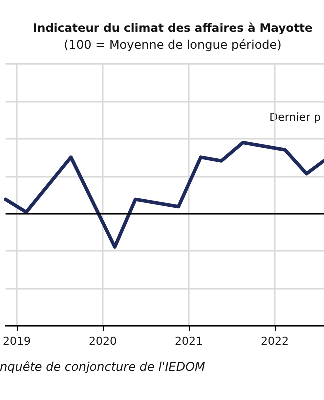 Image resolution: width=324 pixels, height=400 pixels. I want to click on text: nquête de conjoncture de l'IEDOM, so click(103, 367).